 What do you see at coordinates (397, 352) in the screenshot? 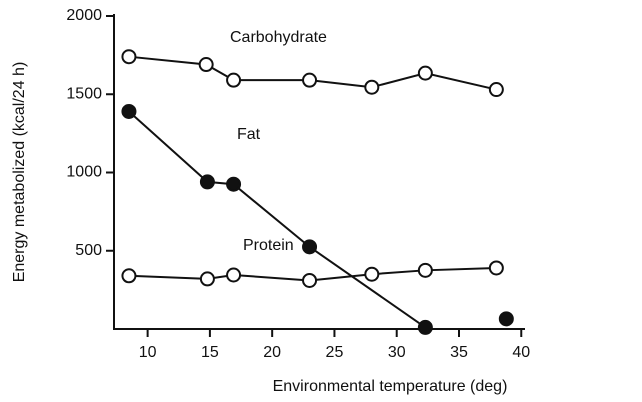
I see `x-tick-label: 30` at bounding box center [397, 352].